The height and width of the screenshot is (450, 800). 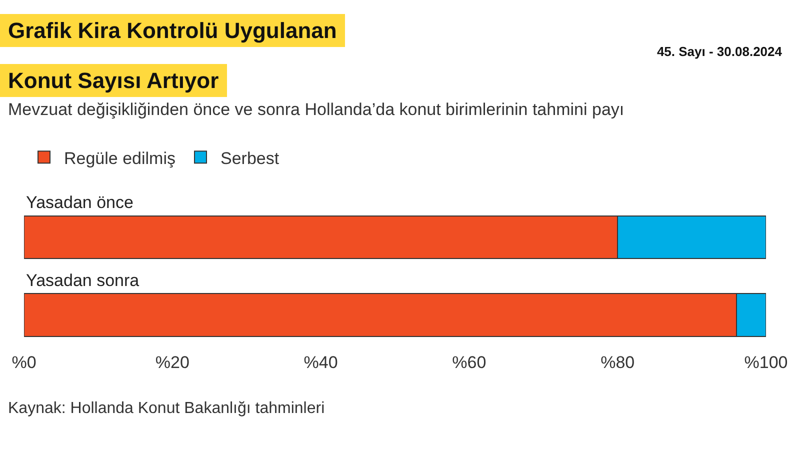 What do you see at coordinates (250, 158) in the screenshot?
I see `legend-label: Serbest` at bounding box center [250, 158].